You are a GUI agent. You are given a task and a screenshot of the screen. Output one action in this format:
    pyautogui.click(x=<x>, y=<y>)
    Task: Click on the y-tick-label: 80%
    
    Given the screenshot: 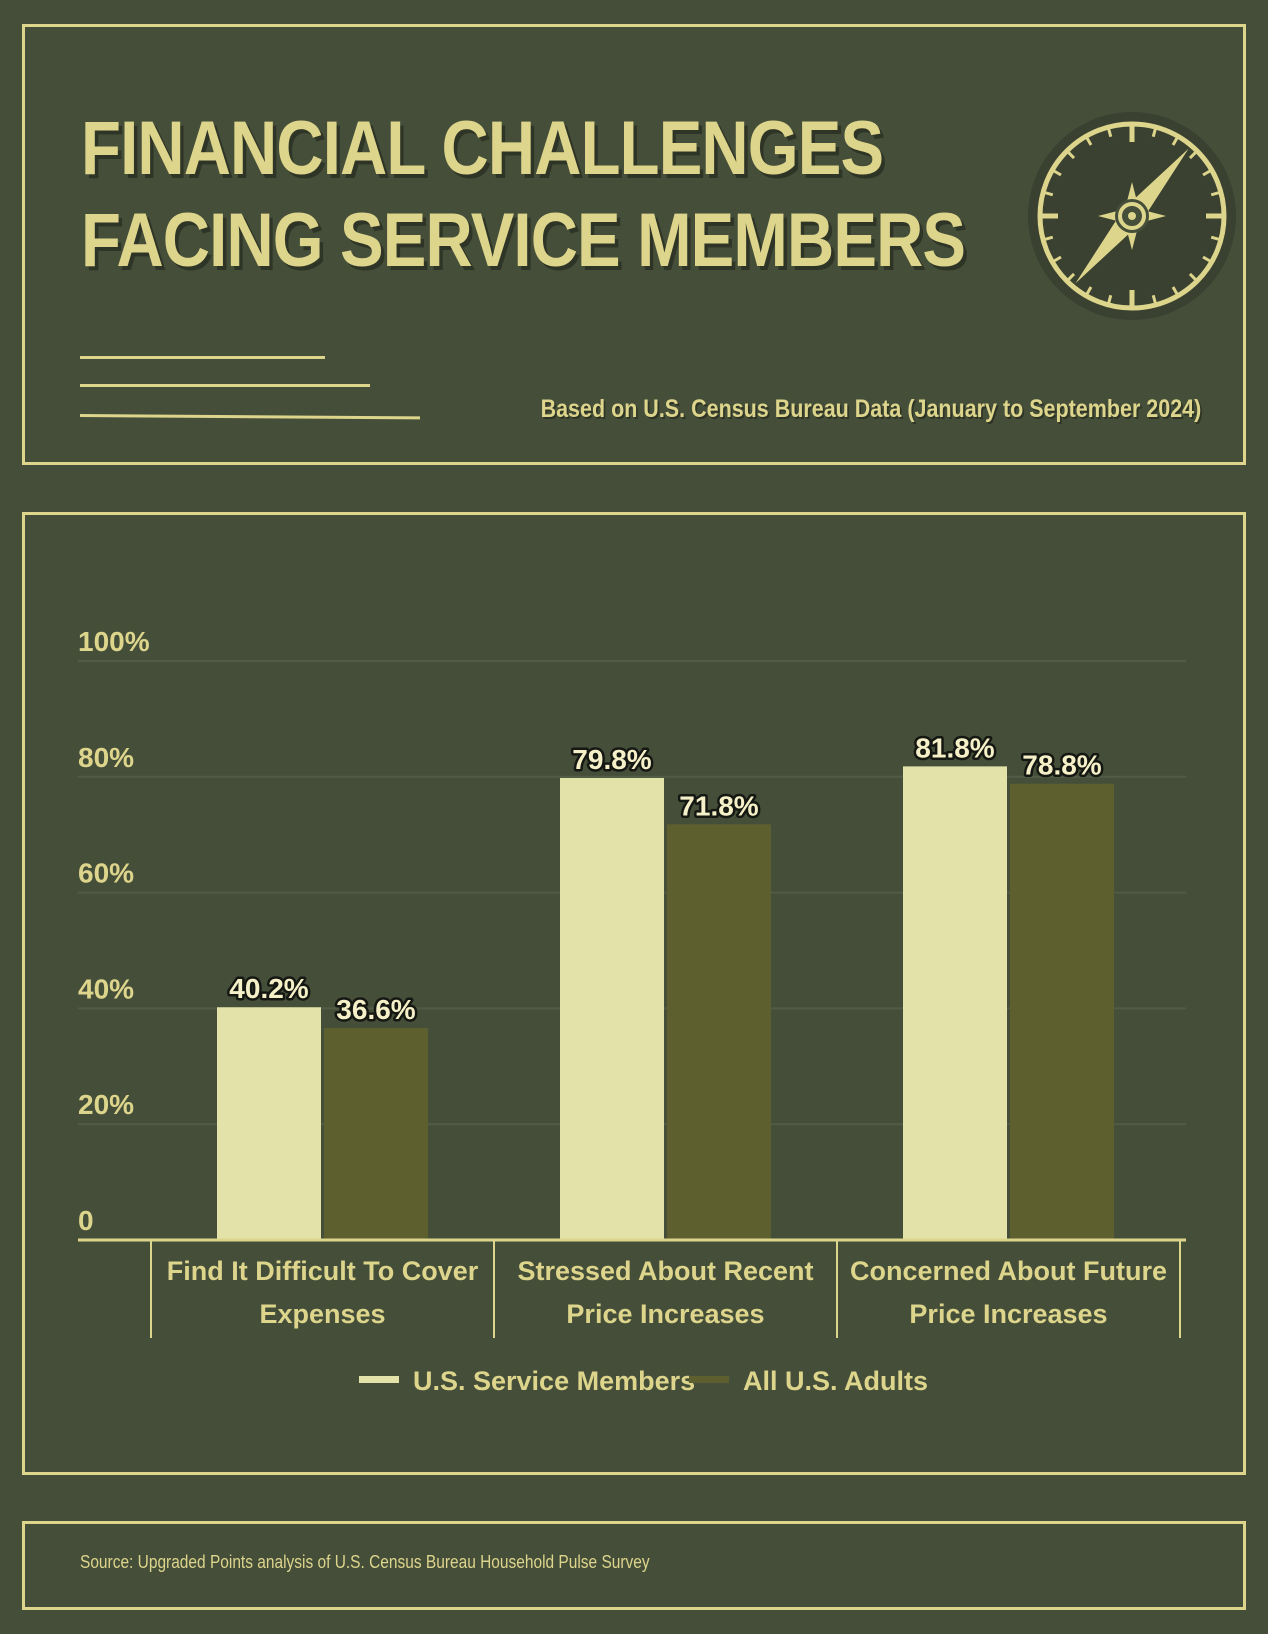 What is the action you would take?
    pyautogui.click(x=106, y=757)
    